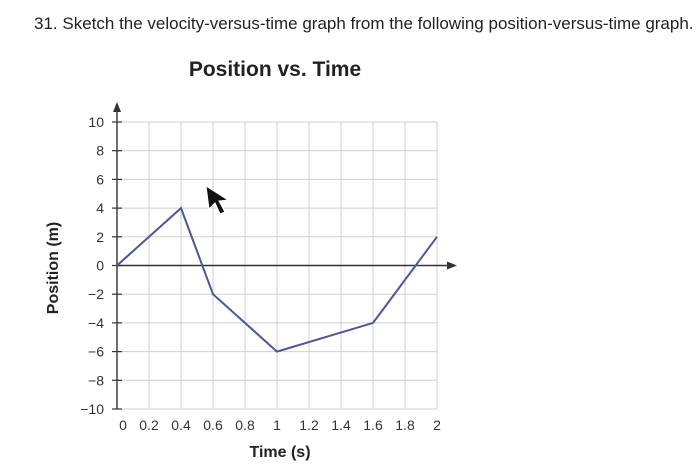 This screenshot has width=700, height=464. Describe the element at coordinates (279, 452) in the screenshot. I see `x-axis-label: Time (s)` at that location.